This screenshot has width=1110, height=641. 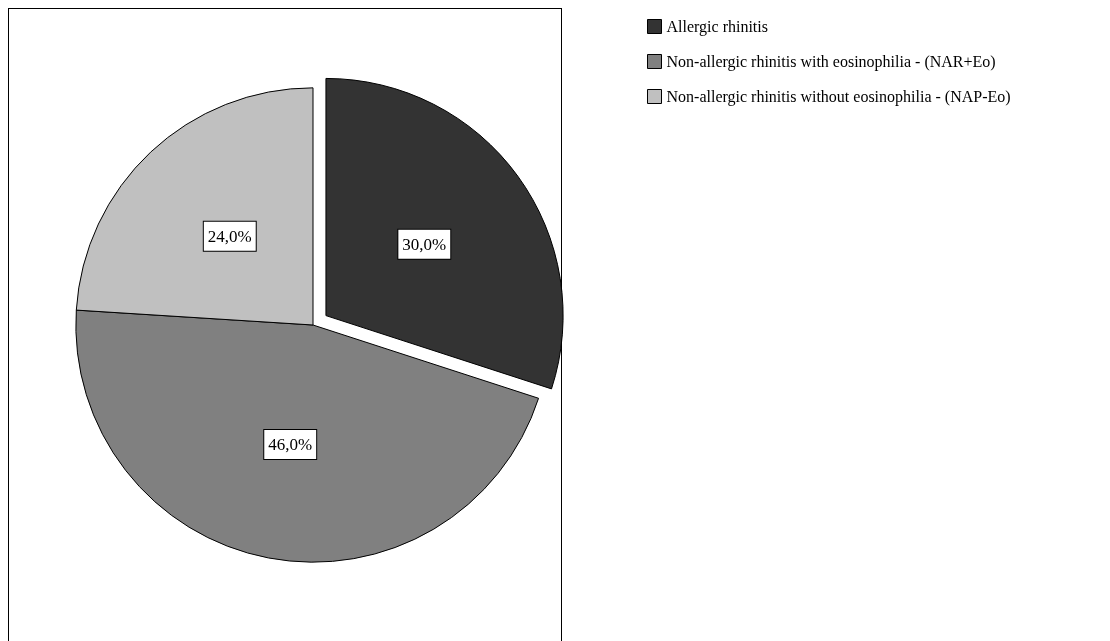 What do you see at coordinates (838, 97) in the screenshot?
I see `legend-label: Non-allergic rhinitis without eosinophilia - (NAP-Eo)` at bounding box center [838, 97].